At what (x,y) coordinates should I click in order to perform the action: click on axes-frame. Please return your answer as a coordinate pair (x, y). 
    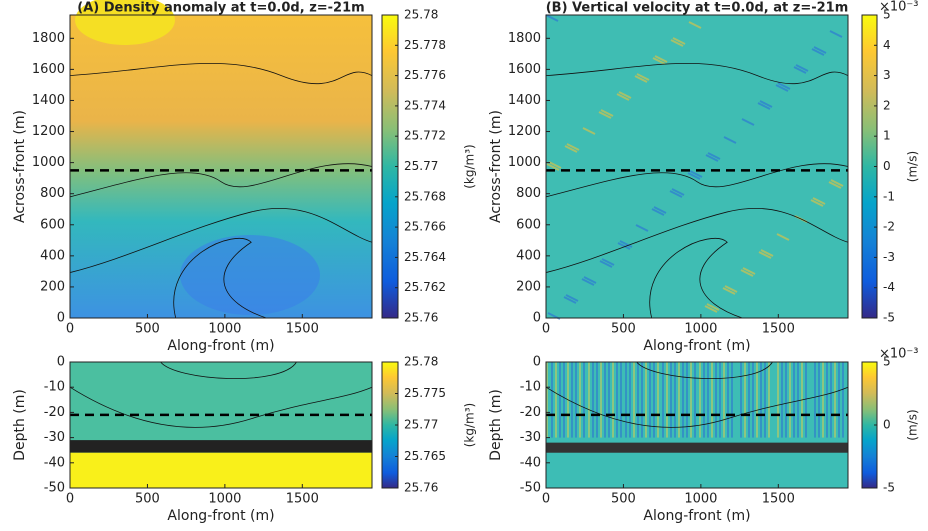
    Looking at the image, I should click on (697, 425).